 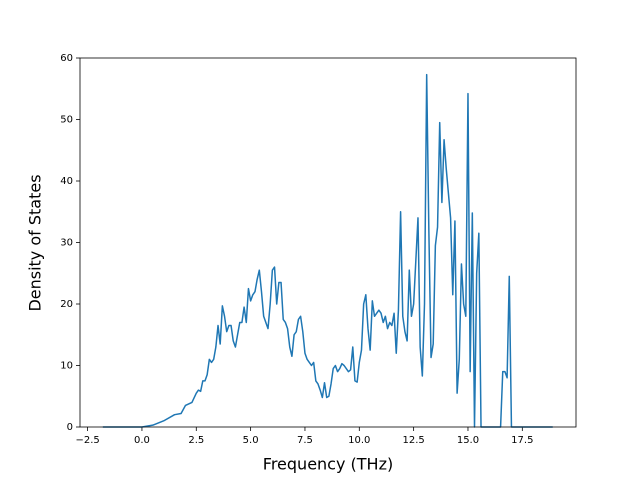 What do you see at coordinates (305, 440) in the screenshot?
I see `x-tick-label: 7.5` at bounding box center [305, 440].